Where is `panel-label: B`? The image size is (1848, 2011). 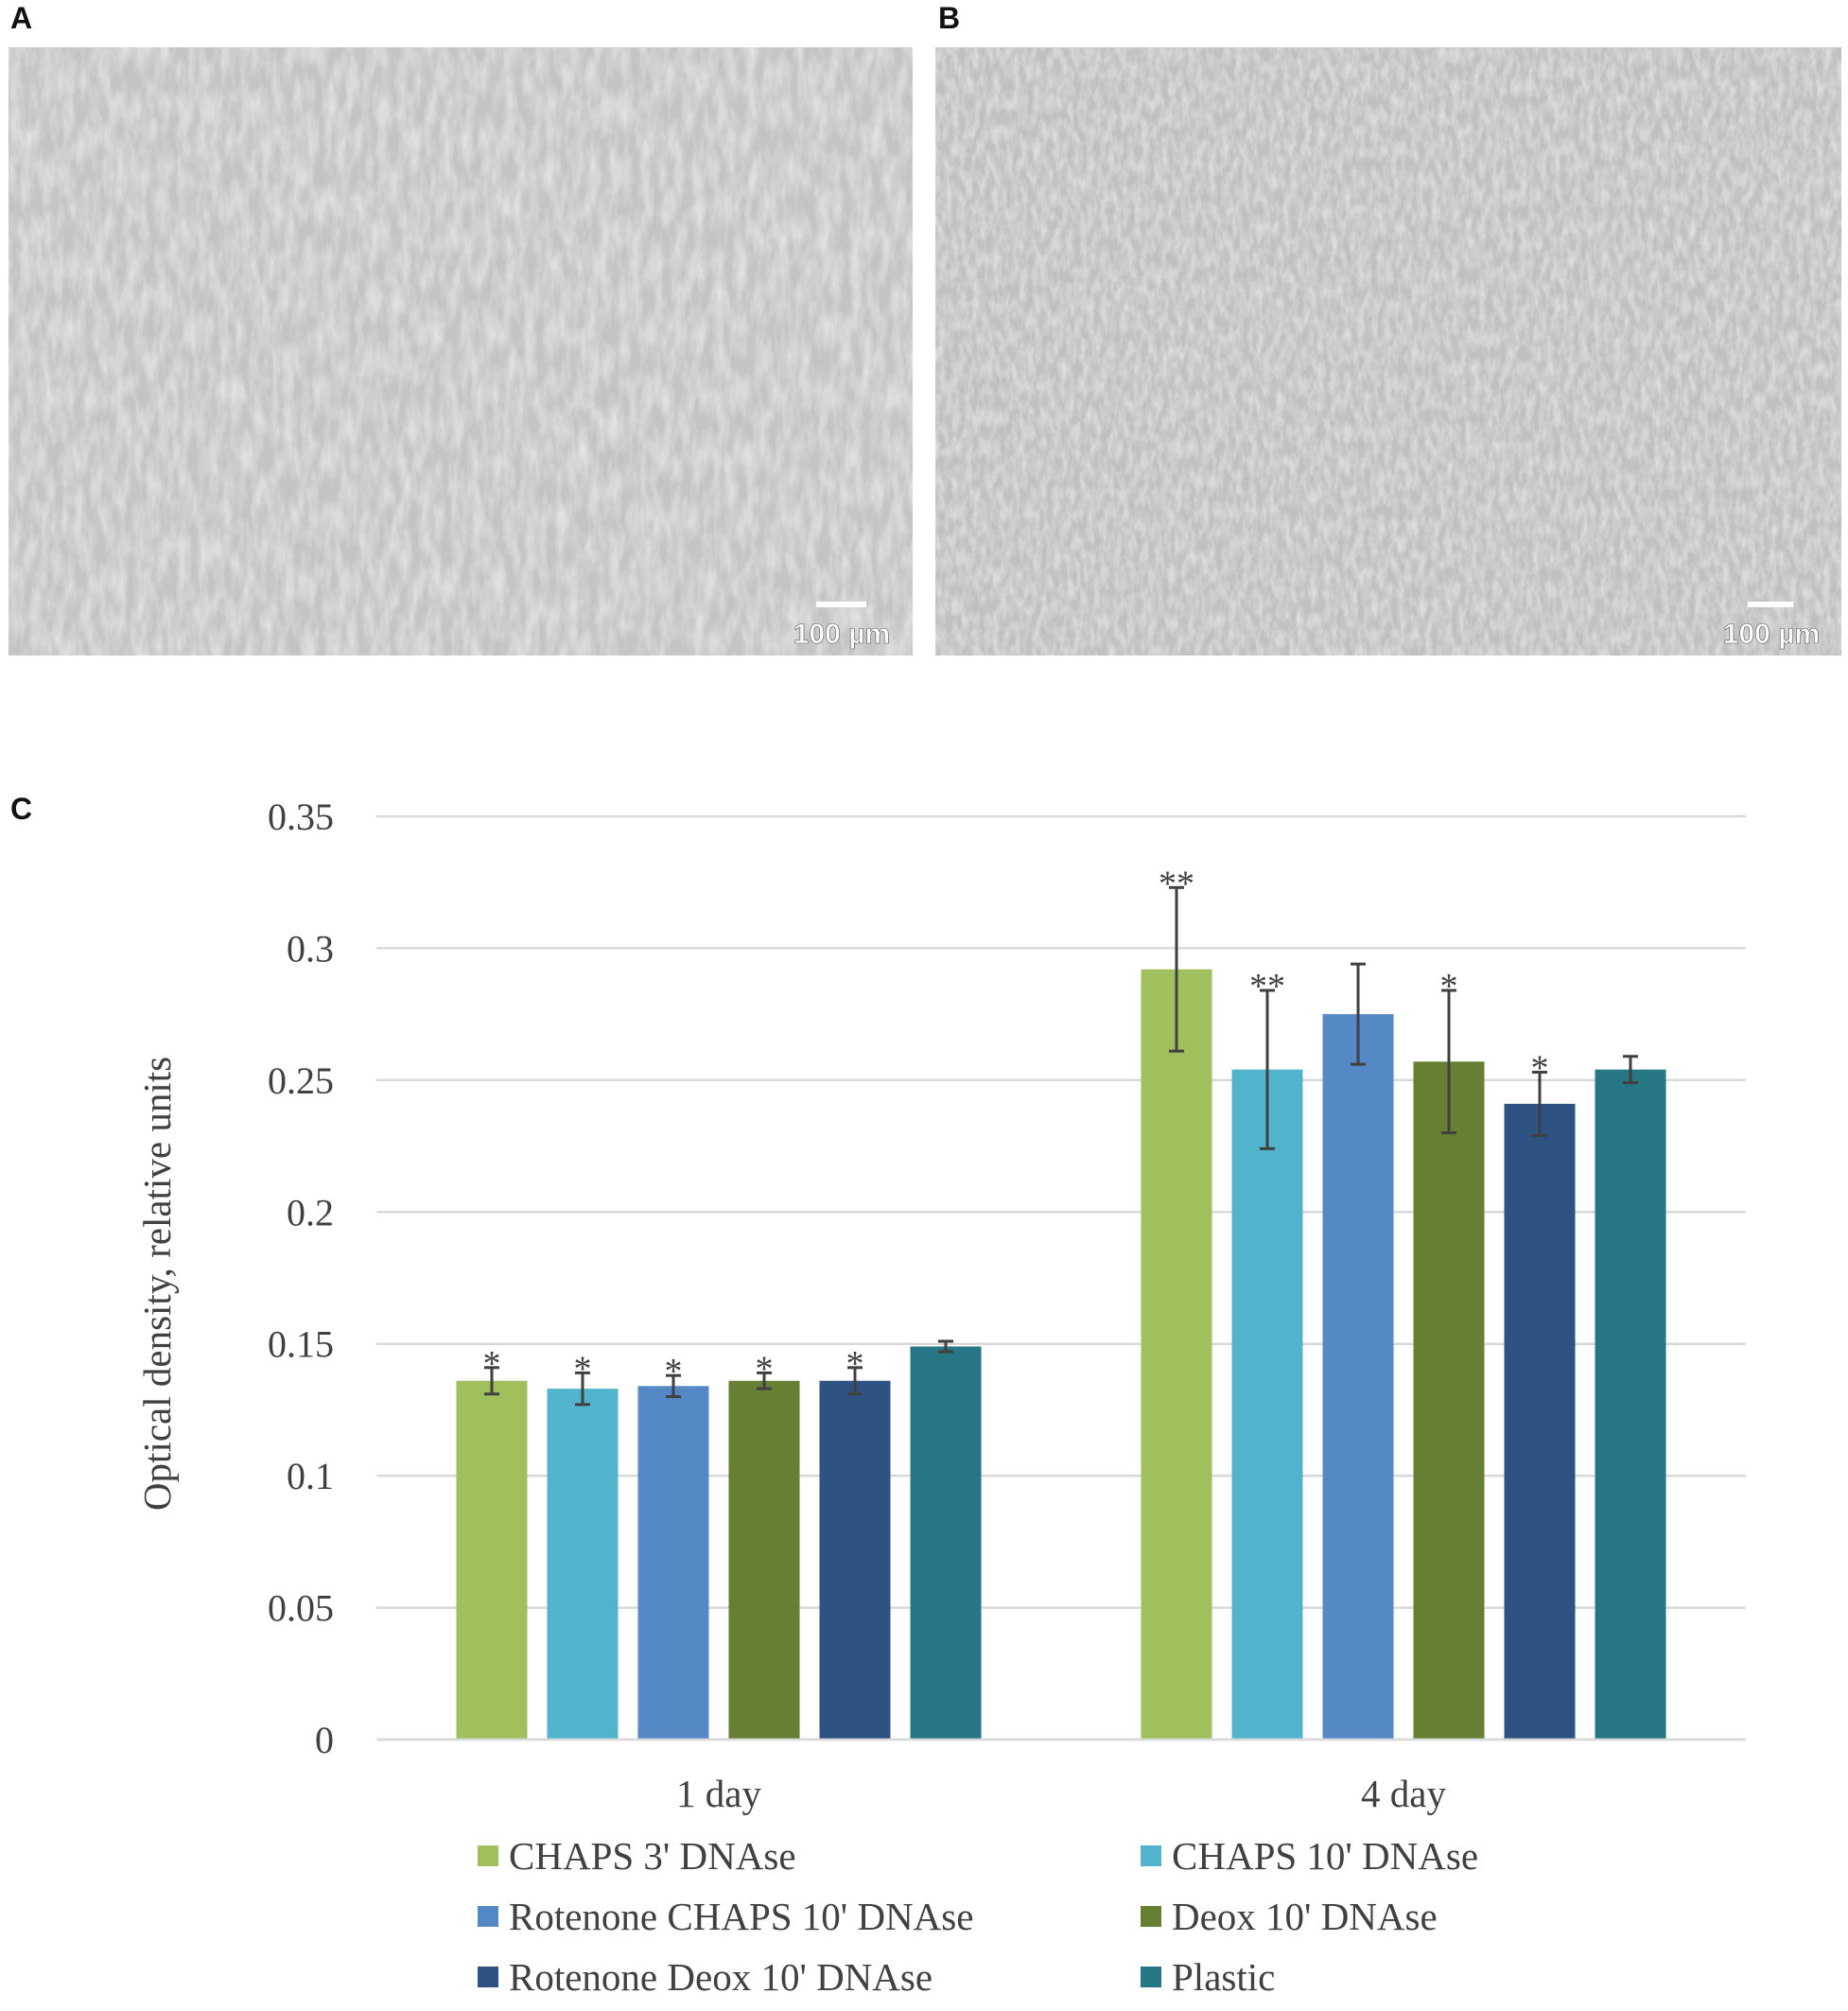 panel-label: B is located at coordinates (949, 18).